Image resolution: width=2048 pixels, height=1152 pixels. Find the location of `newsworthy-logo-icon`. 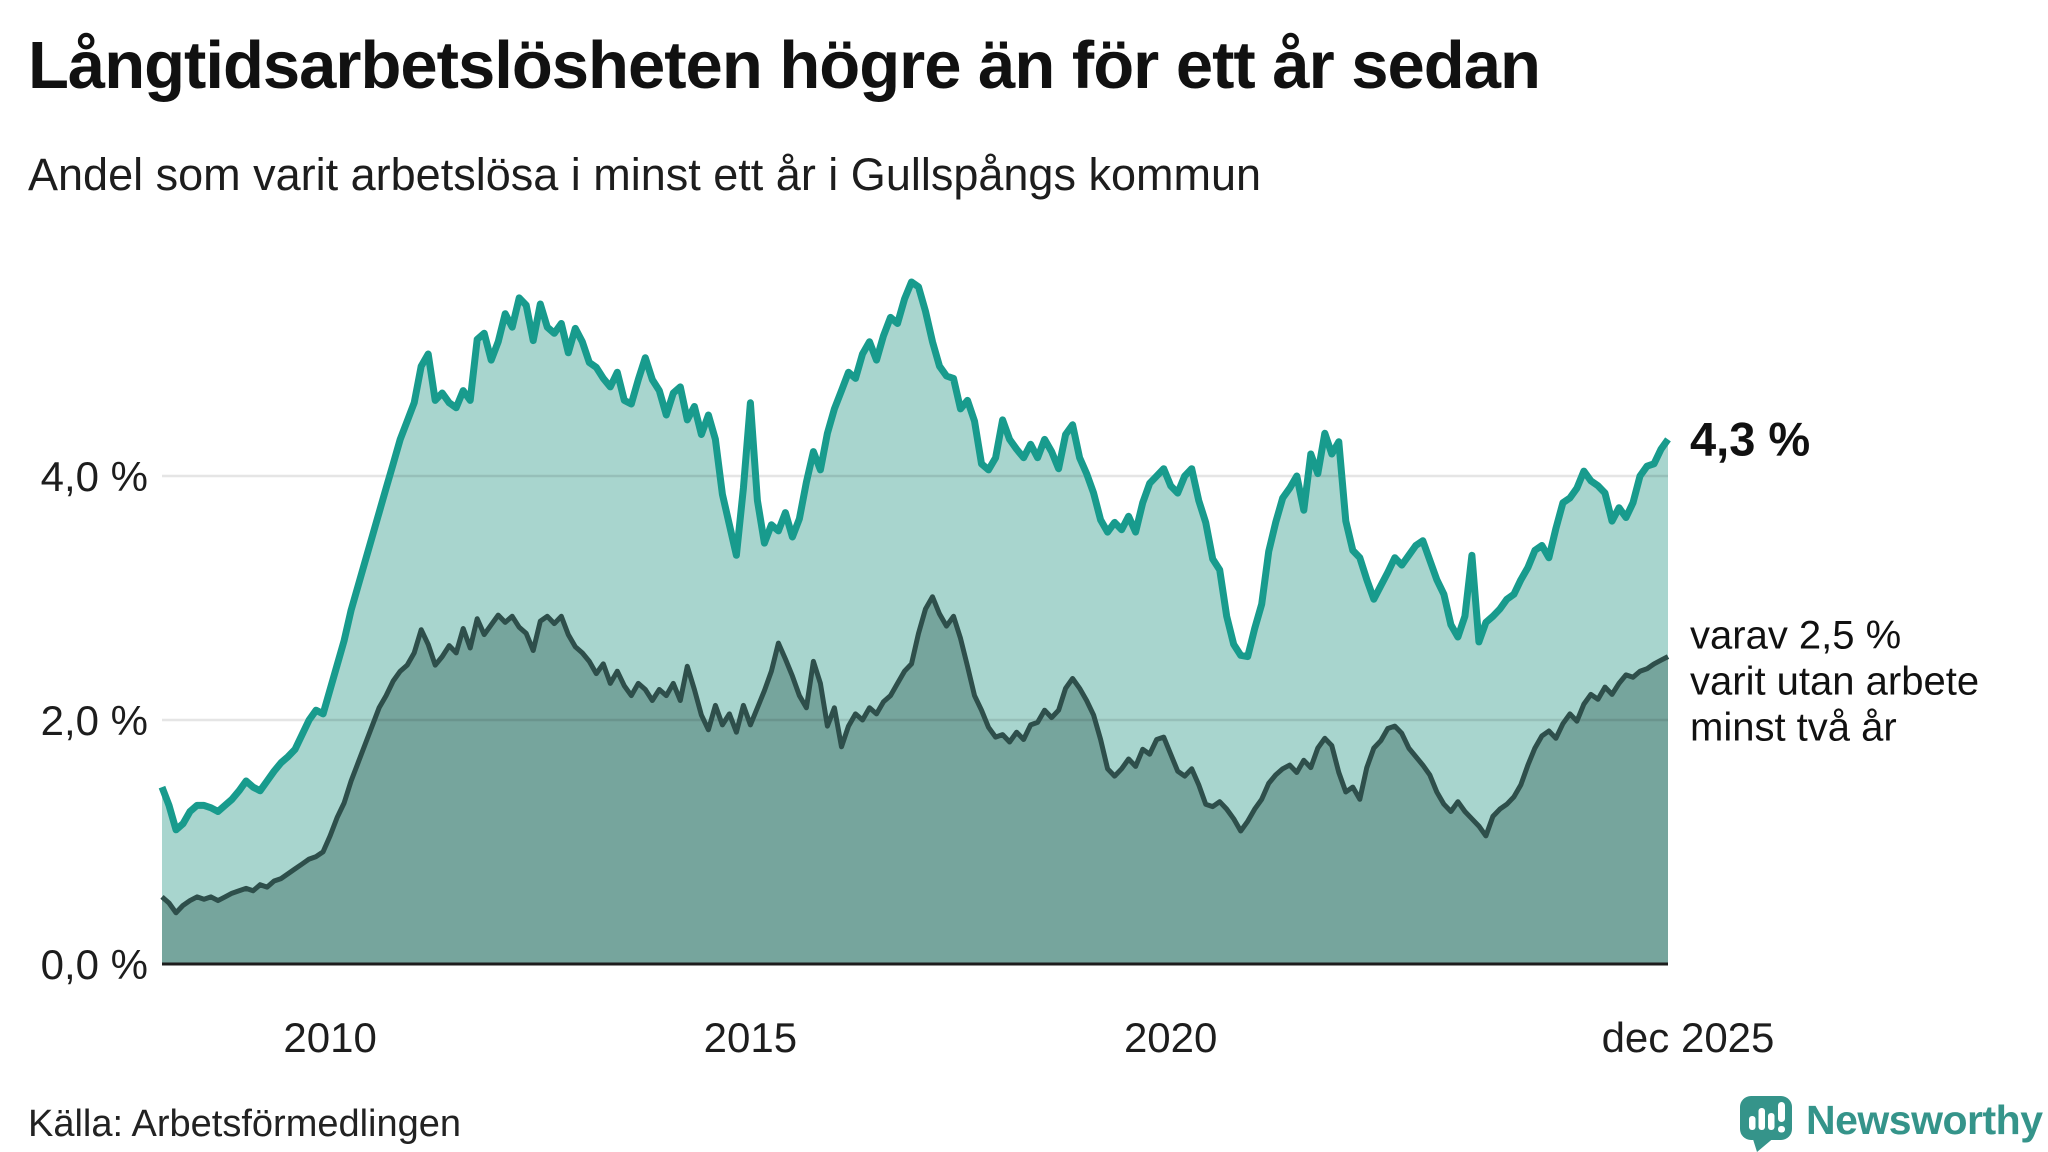

newsworthy-logo-icon is located at coordinates (1766, 1124).